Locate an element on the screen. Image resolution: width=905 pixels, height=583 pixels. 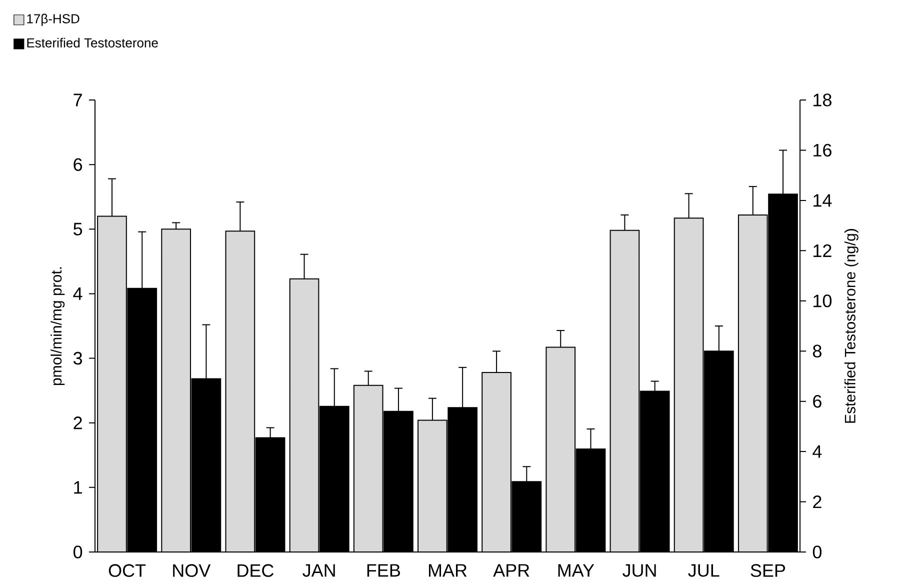
x-tick-label: FEB is located at coordinates (383, 570).